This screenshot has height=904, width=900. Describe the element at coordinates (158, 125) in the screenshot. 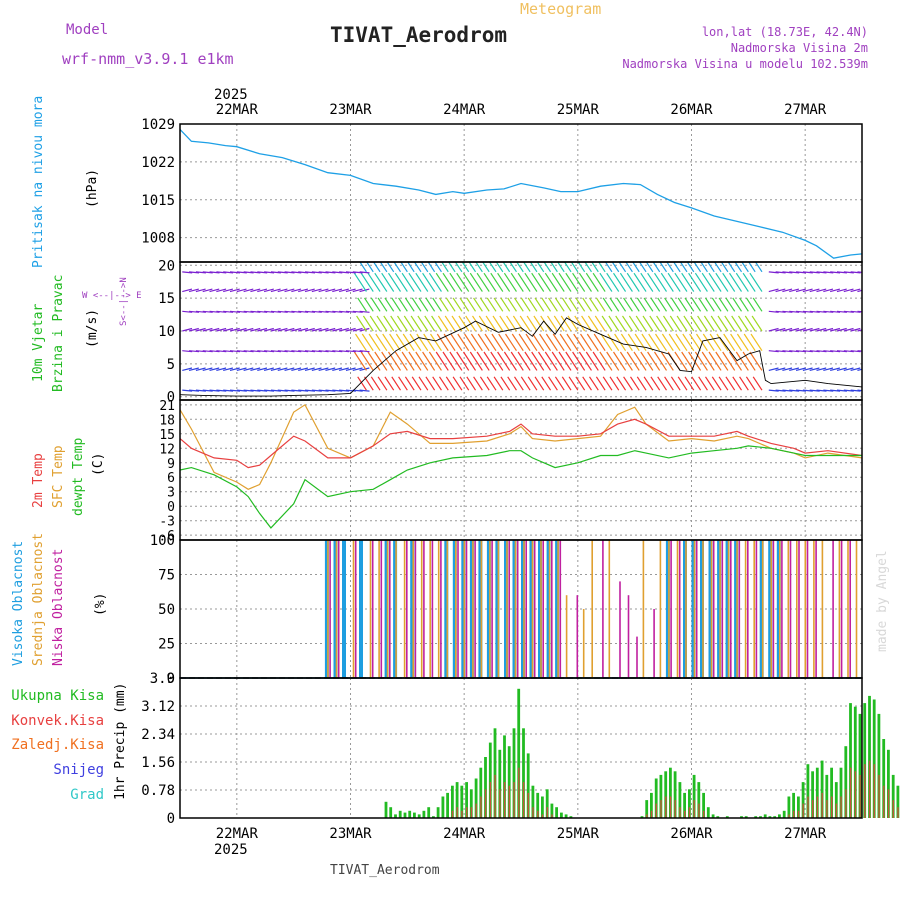

I see `tick-label: 1029` at that location.